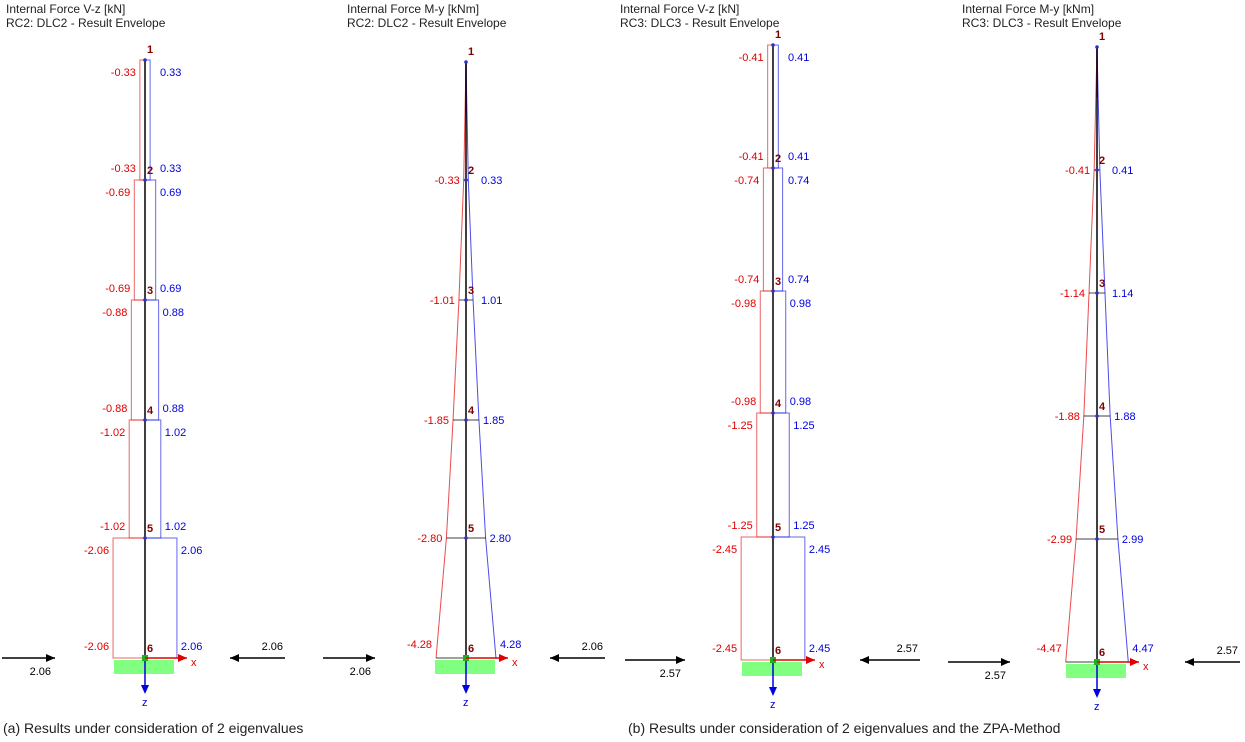 The image size is (1245, 742). I want to click on value-label-positive: 0.74, so click(798, 181).